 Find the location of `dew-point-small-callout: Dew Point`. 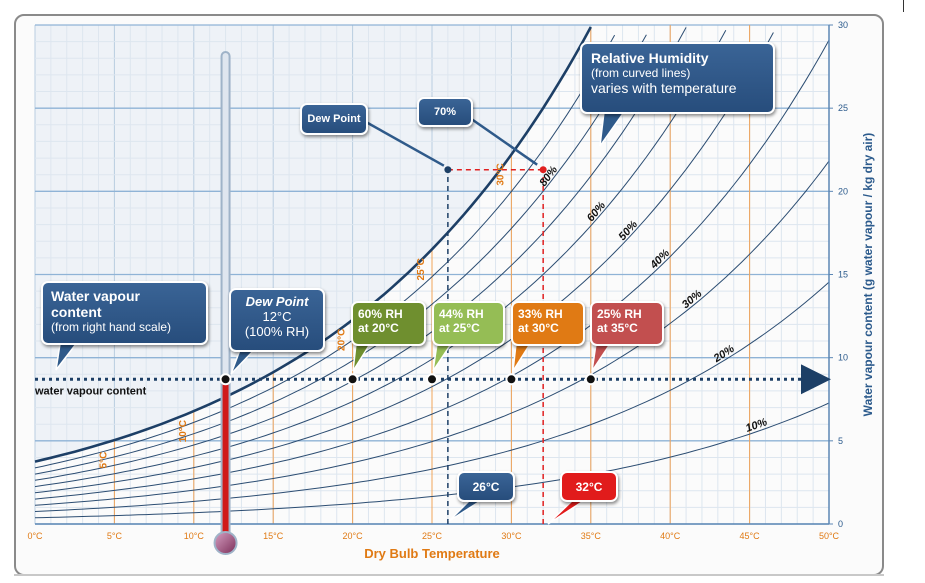

dew-point-small-callout: Dew Point is located at coordinates (334, 119).